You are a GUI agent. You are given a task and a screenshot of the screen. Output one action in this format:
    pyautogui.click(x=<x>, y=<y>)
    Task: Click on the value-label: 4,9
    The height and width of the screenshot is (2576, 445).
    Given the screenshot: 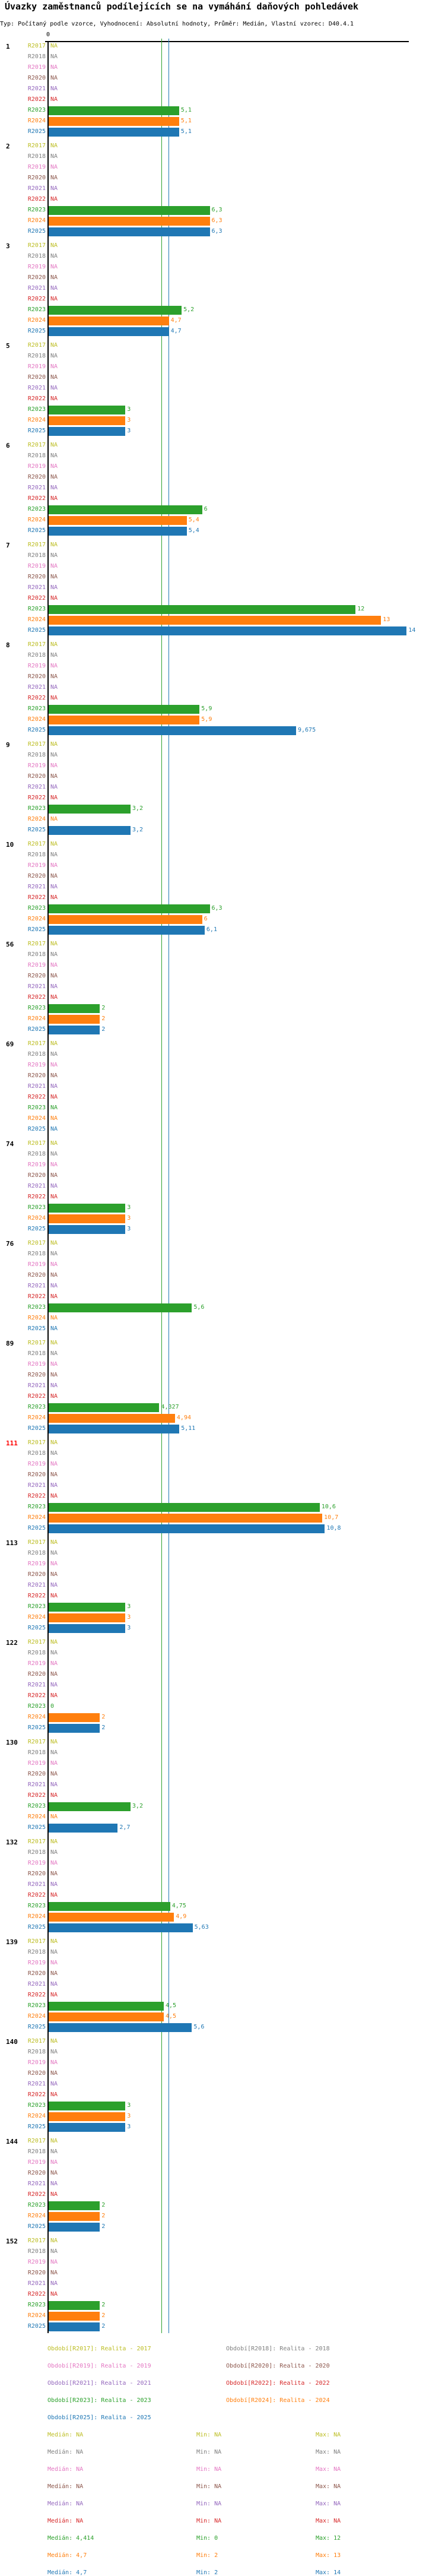 What is the action you would take?
    pyautogui.click(x=182, y=1916)
    